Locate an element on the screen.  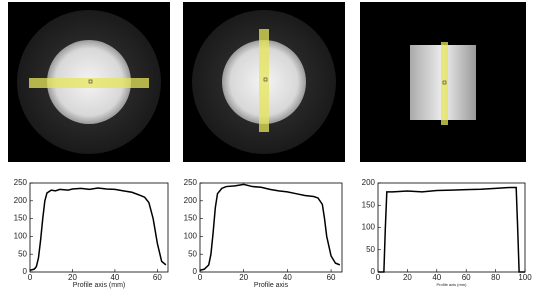
x-axis-label: Profile axis is located at coordinates (271, 285).